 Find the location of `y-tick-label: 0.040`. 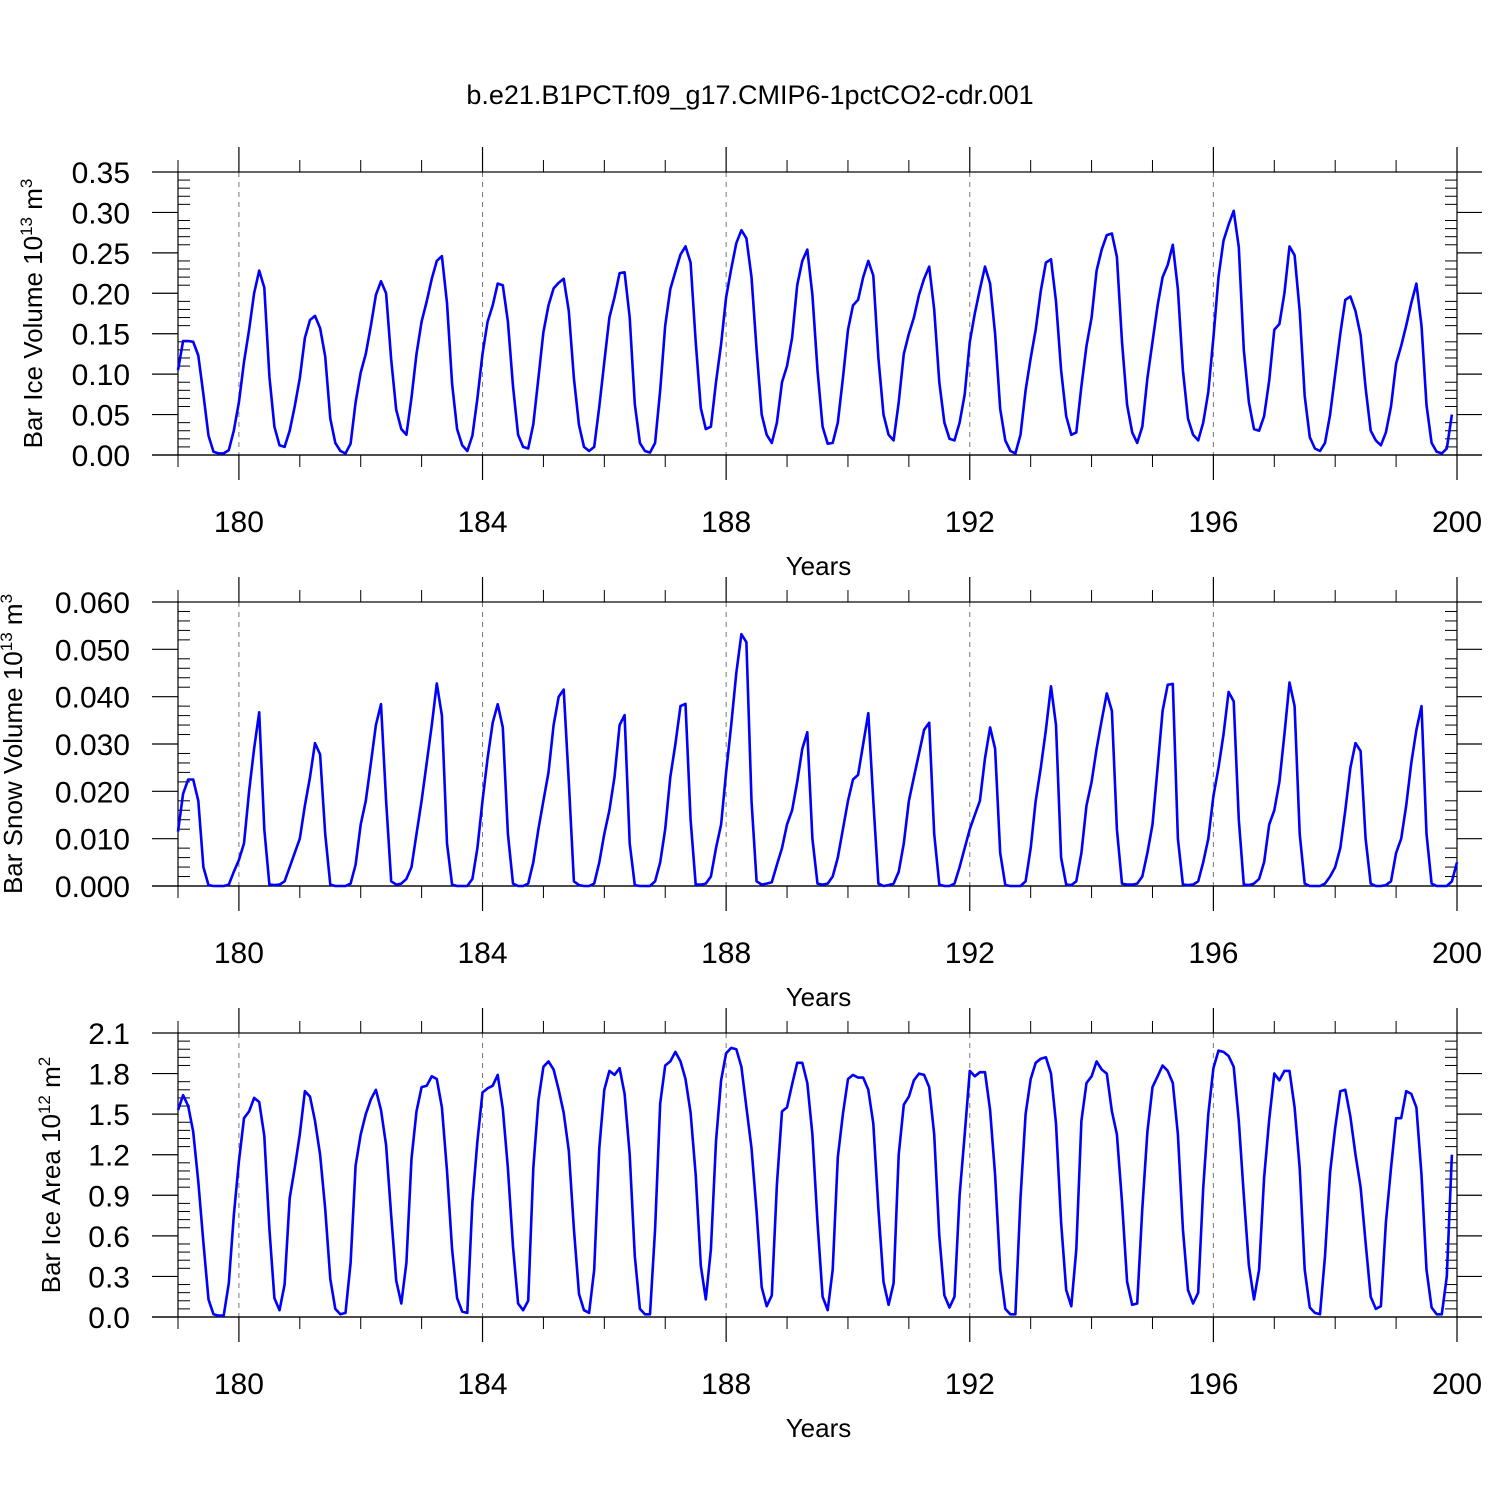

y-tick-label: 0.040 is located at coordinates (92, 698).